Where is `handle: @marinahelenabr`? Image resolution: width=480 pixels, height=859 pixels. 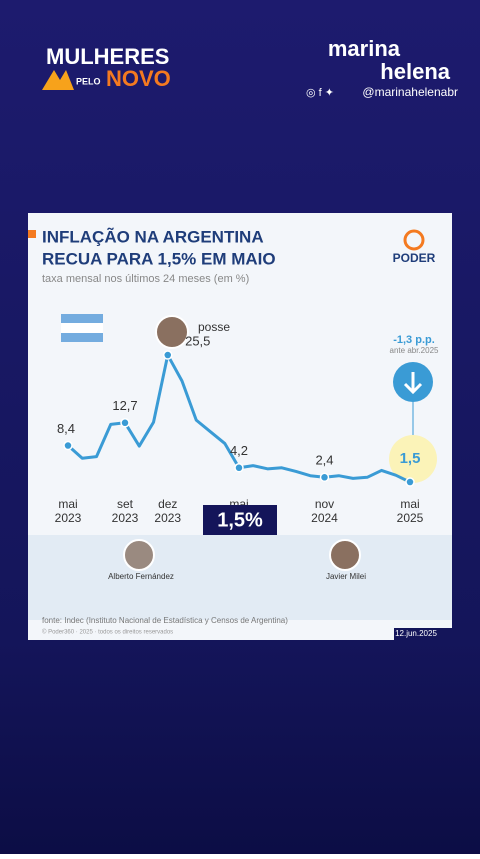
handle: @marinahelenabr is located at coordinates (410, 92).